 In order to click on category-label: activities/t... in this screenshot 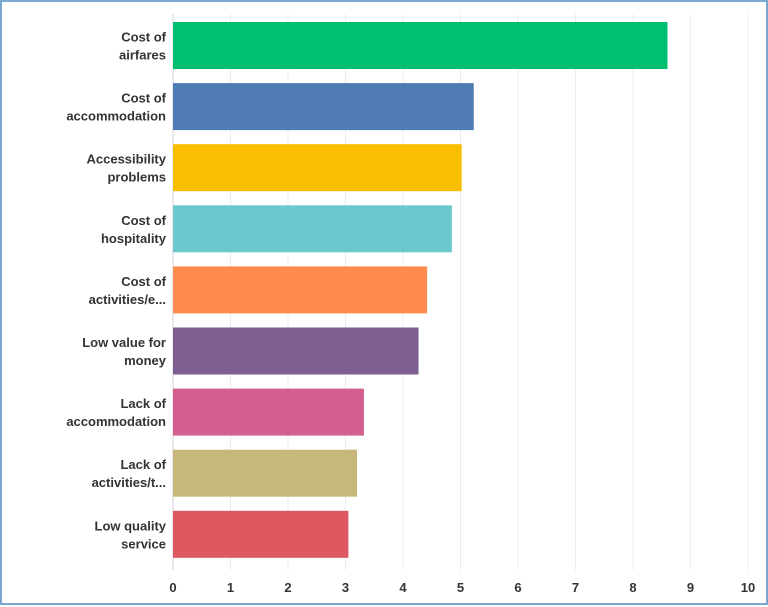, I will do `click(129, 482)`.